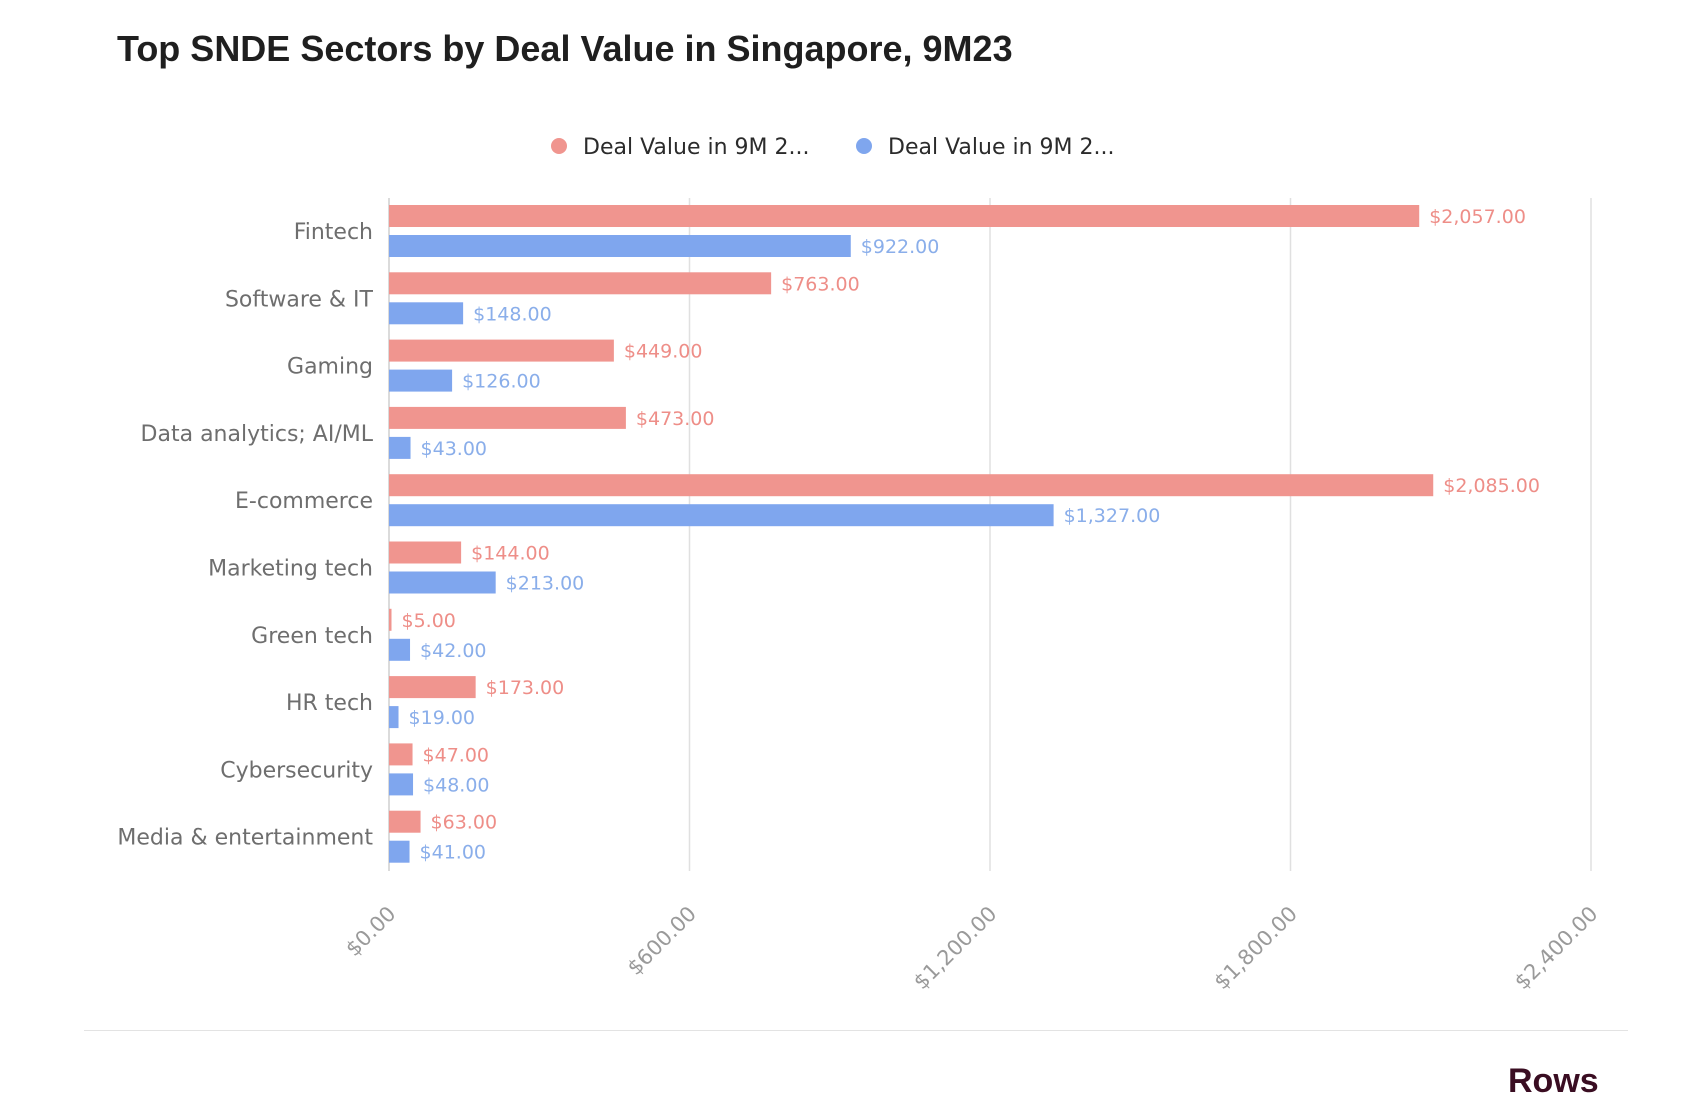 The image size is (1706, 1116). Describe the element at coordinates (663, 352) in the screenshot. I see `data-label: $449.00` at that location.